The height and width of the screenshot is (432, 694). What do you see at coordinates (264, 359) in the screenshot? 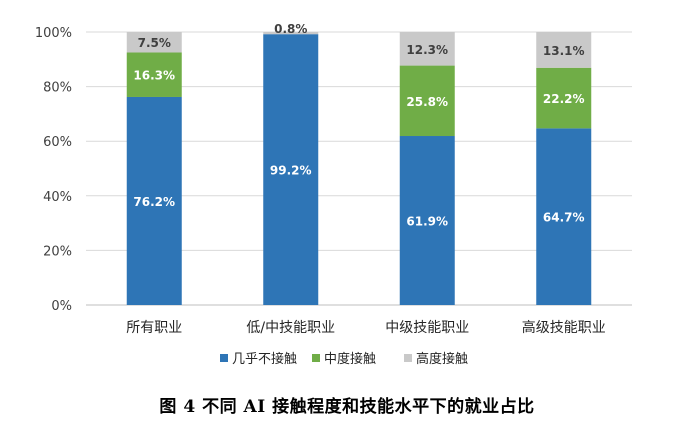
I see `legend-label: 几乎不接触` at bounding box center [264, 359].